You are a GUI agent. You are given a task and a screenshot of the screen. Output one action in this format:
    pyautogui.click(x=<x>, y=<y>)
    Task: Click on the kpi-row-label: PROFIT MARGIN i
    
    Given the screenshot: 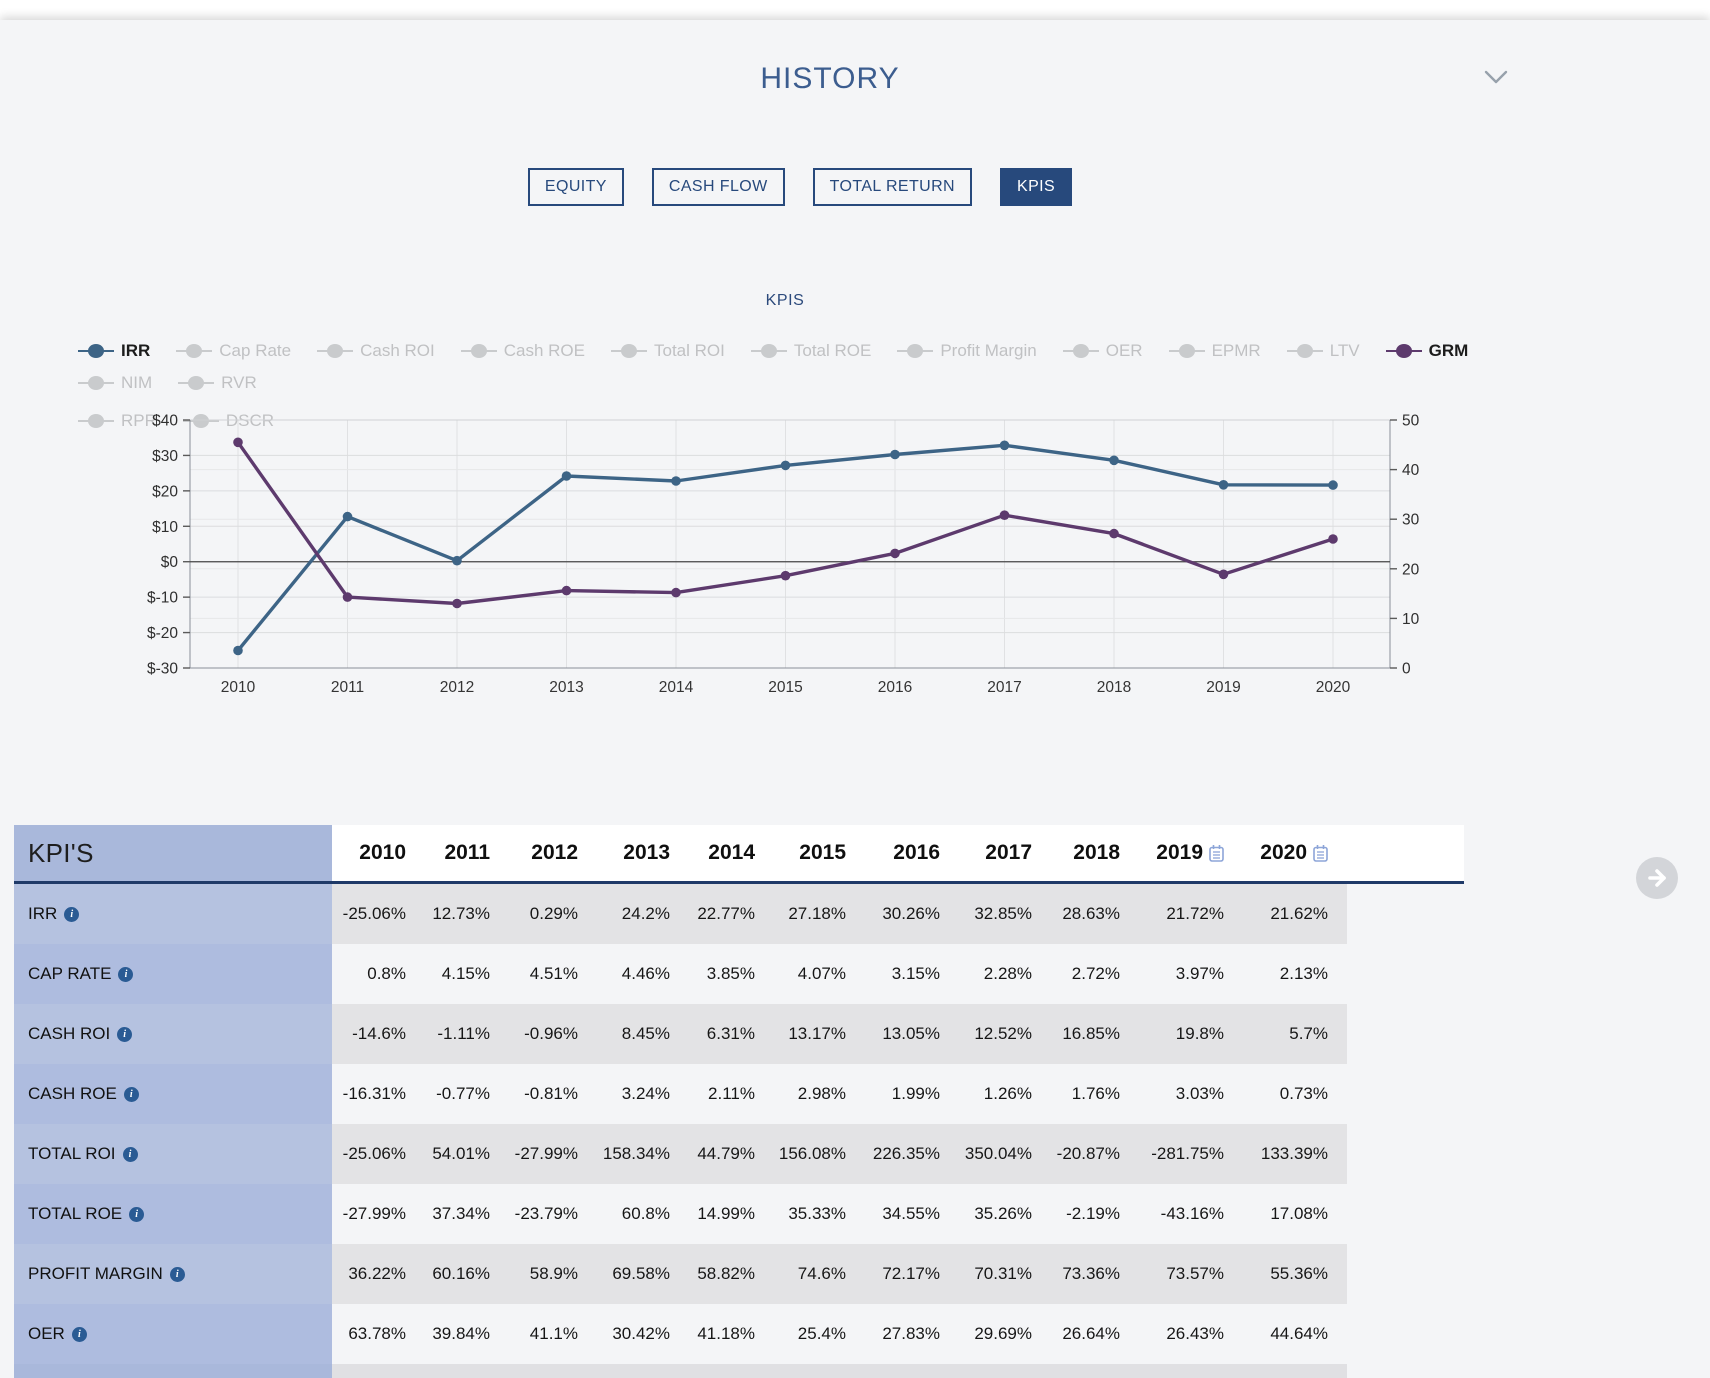 What is the action you would take?
    pyautogui.click(x=173, y=1274)
    